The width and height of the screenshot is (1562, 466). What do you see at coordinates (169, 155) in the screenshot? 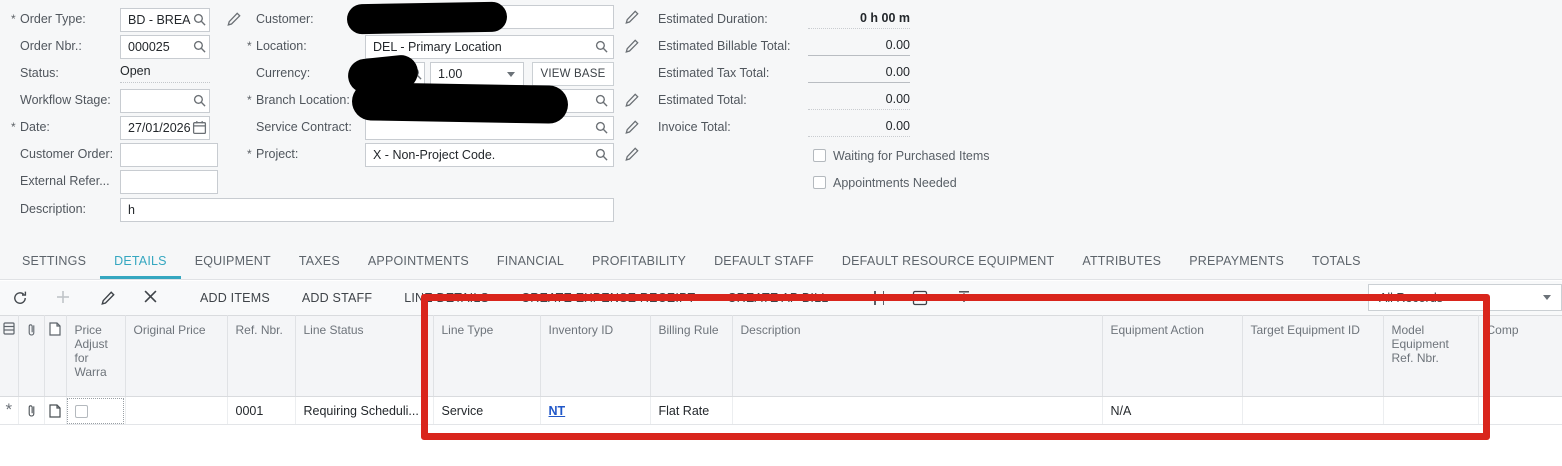
I see `customer-order-input` at bounding box center [169, 155].